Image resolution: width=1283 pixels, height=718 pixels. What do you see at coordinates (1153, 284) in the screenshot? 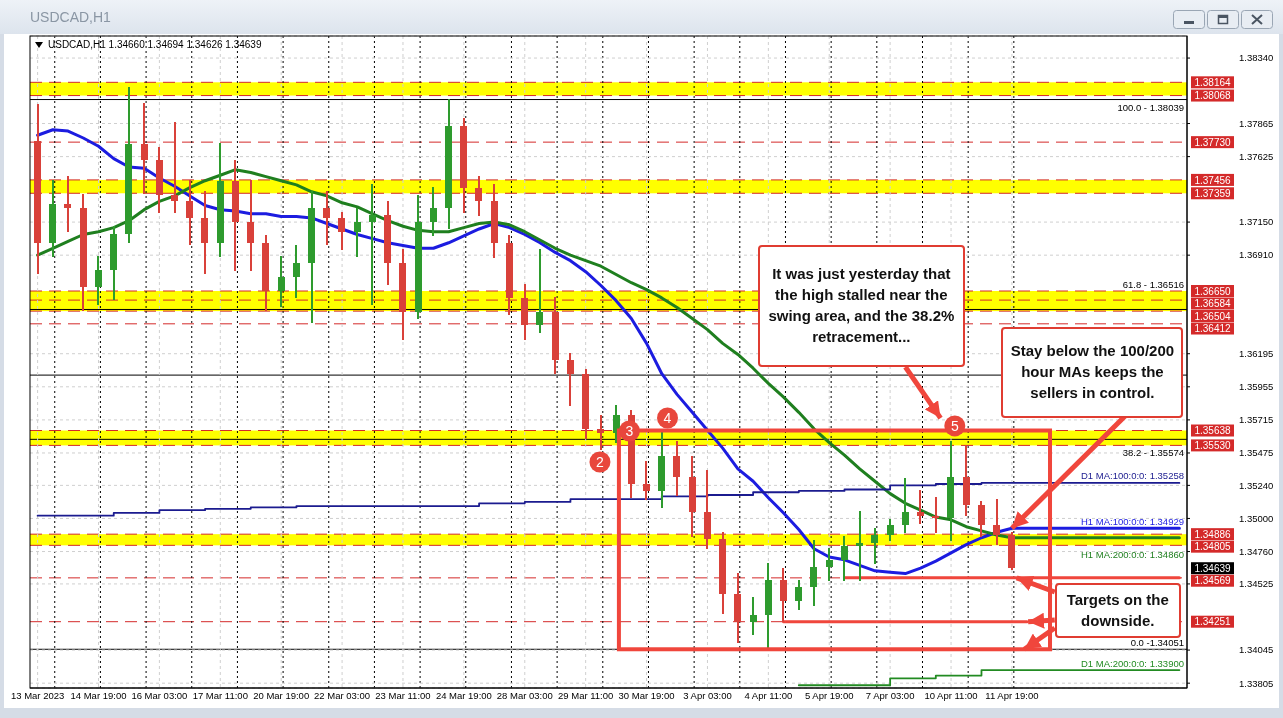
I see `annotation: 61.8 - 1.36516` at bounding box center [1153, 284].